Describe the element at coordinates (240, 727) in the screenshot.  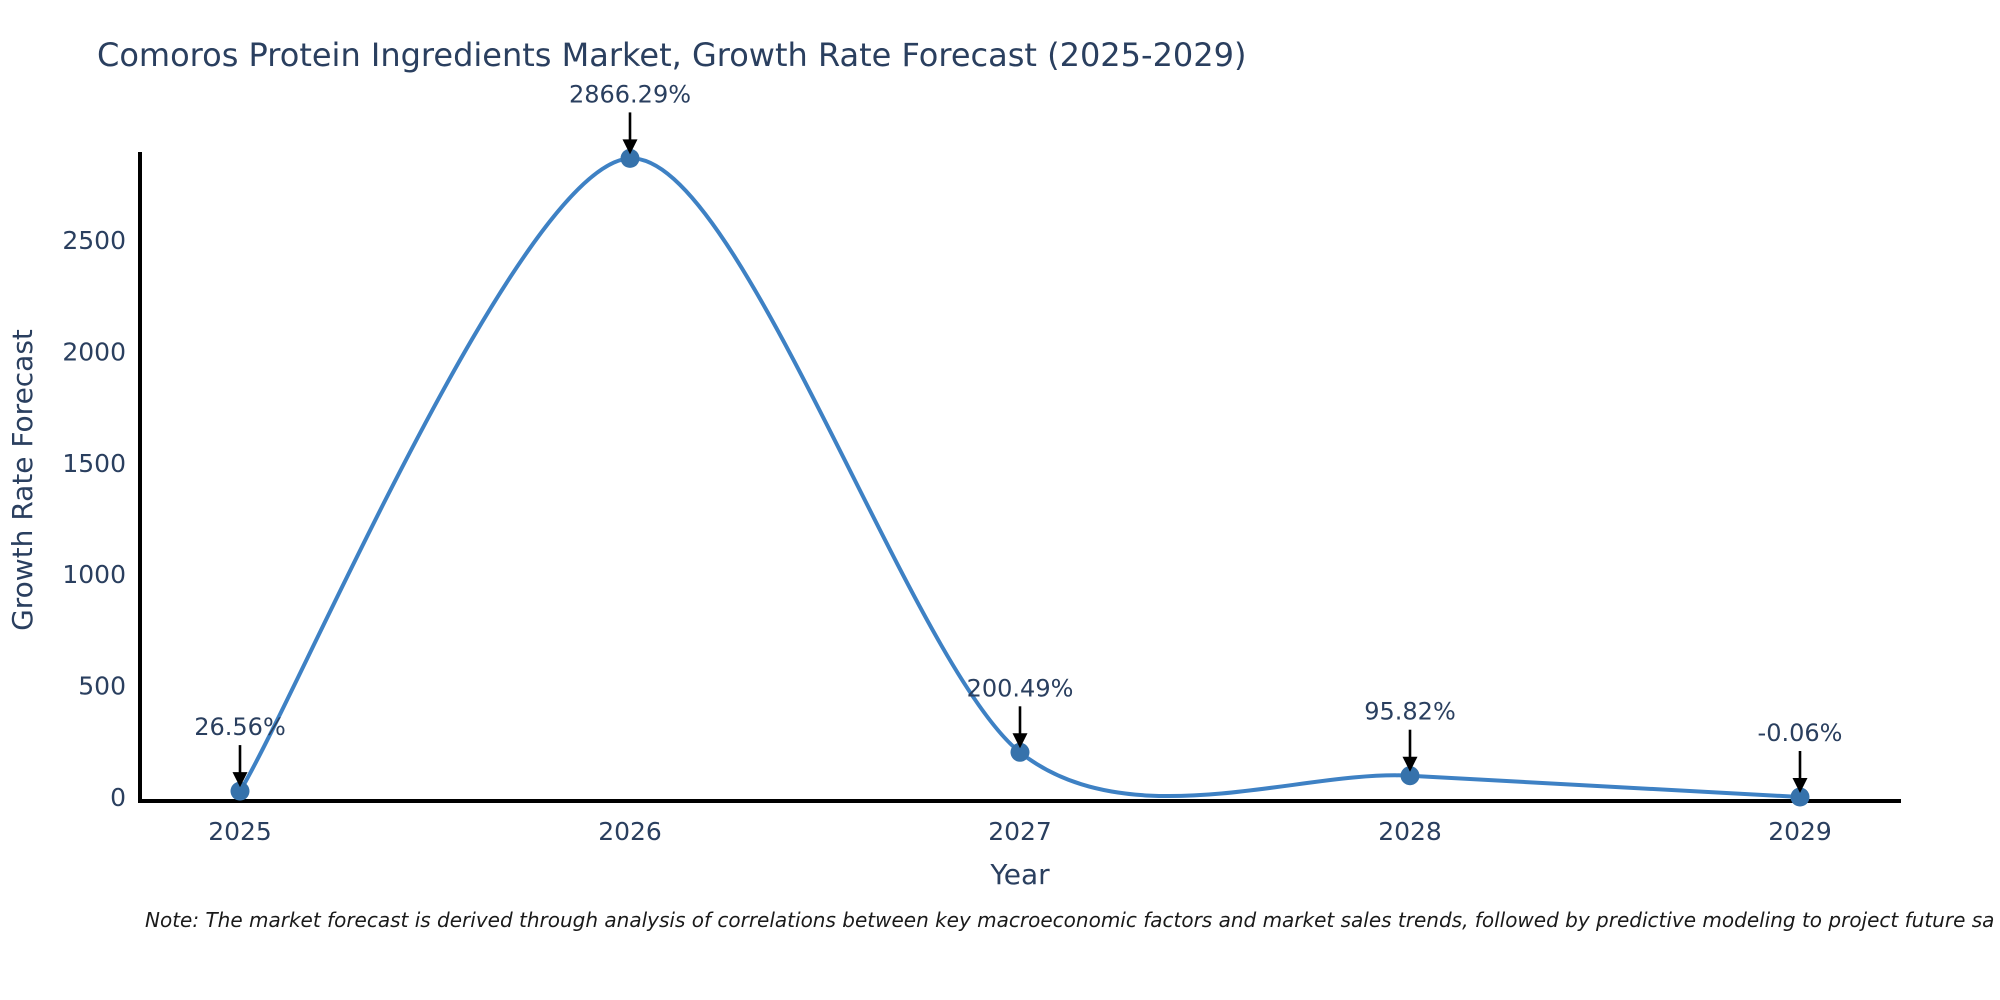
I see `annotation-label: 26.56%` at that location.